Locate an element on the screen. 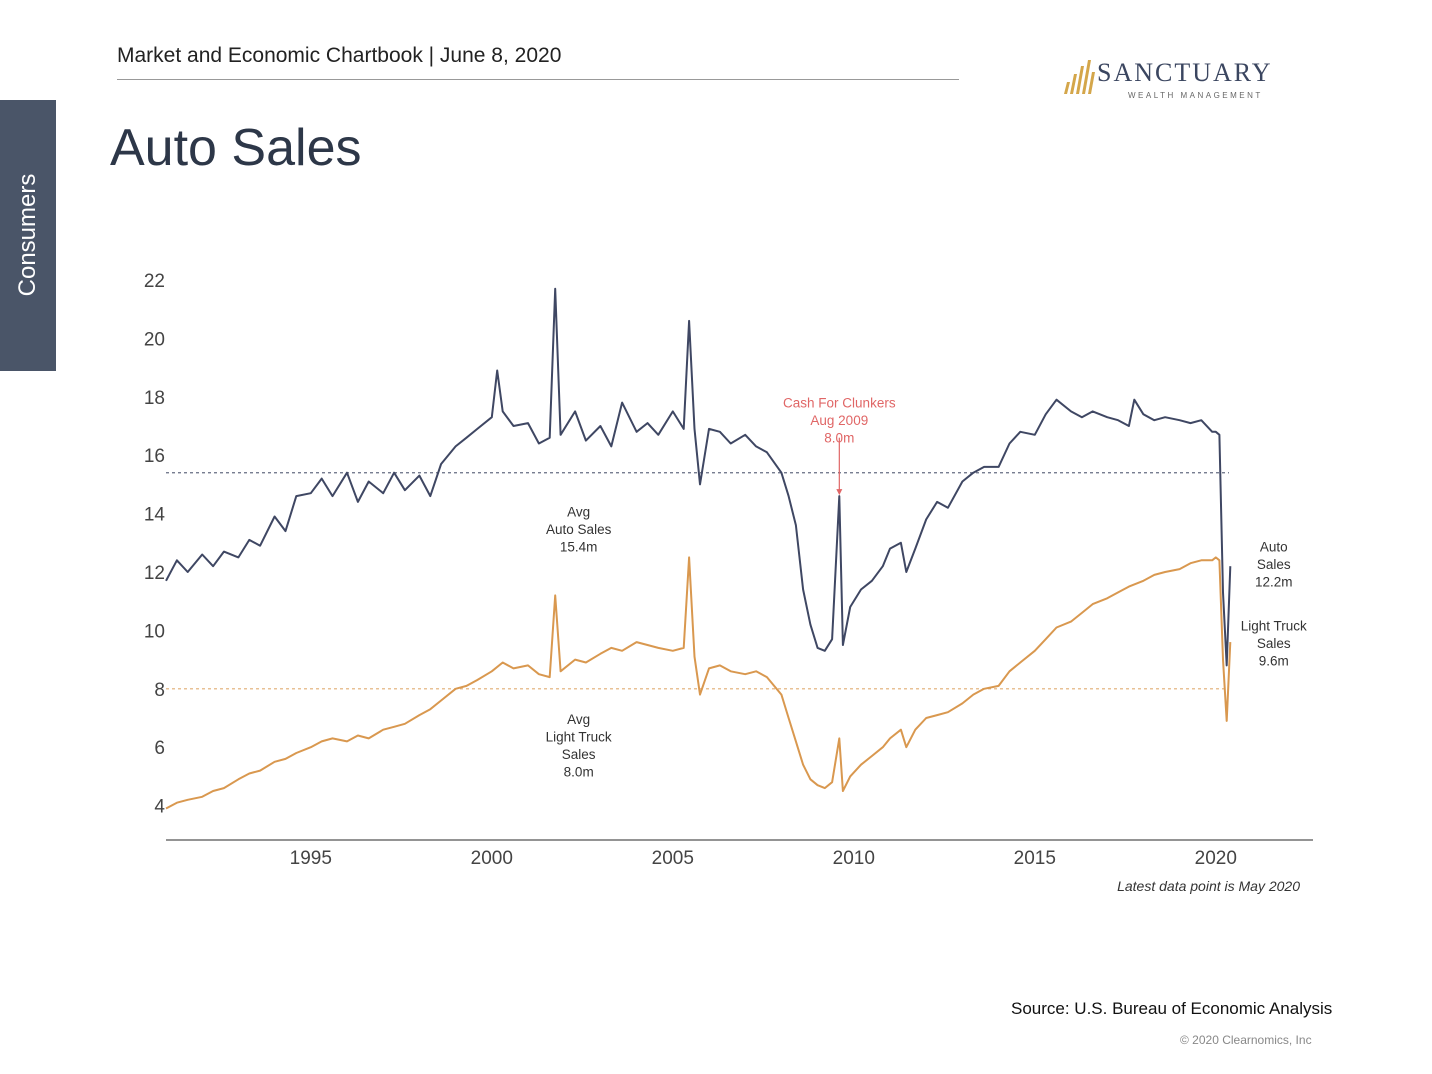  y-tick-label: 8 is located at coordinates (159, 690).